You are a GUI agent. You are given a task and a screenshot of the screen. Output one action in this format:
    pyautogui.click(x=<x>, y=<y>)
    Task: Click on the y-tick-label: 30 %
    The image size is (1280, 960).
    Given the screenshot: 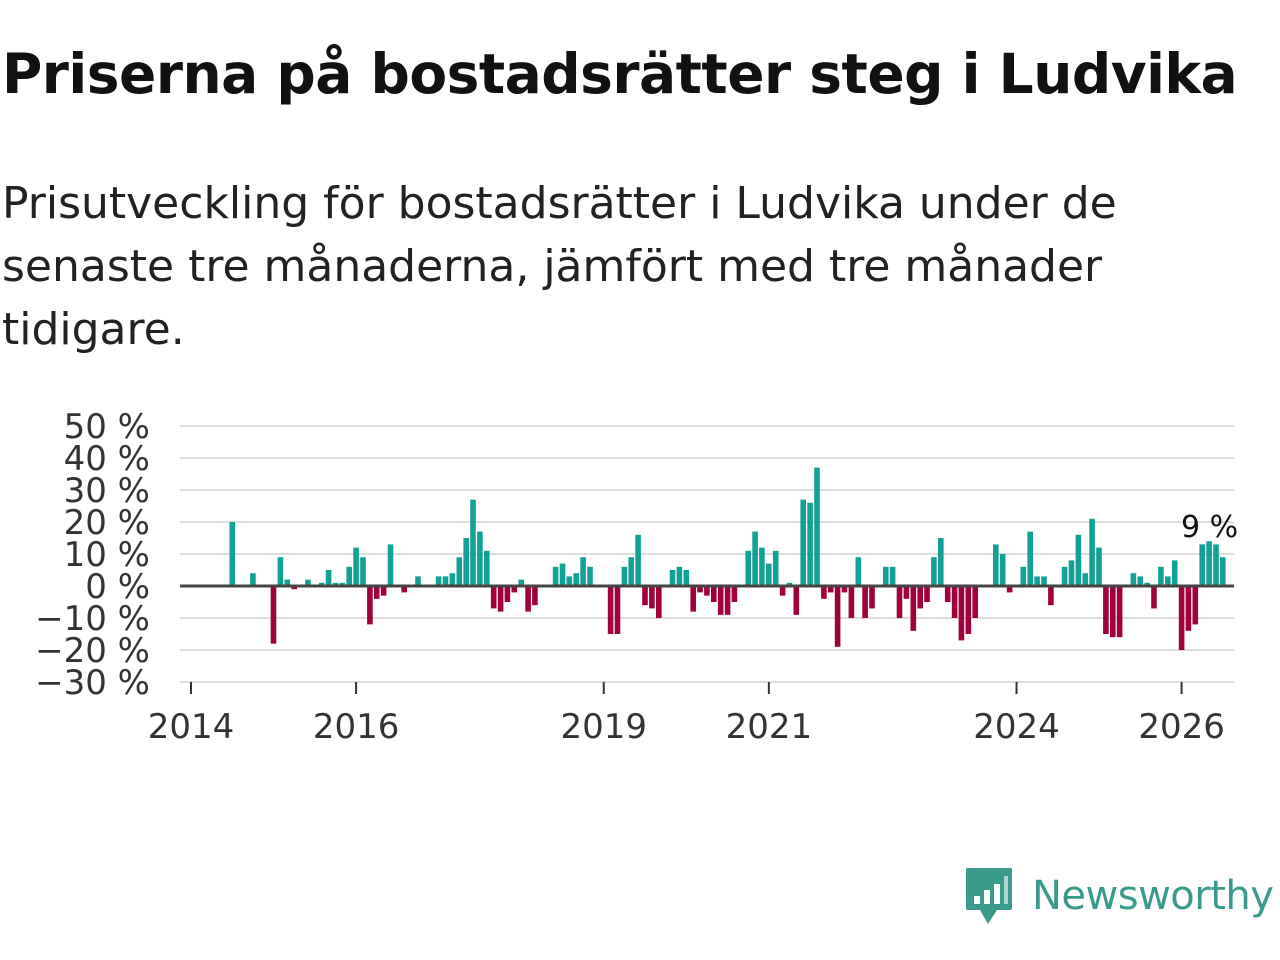 What is the action you would take?
    pyautogui.click(x=107, y=491)
    